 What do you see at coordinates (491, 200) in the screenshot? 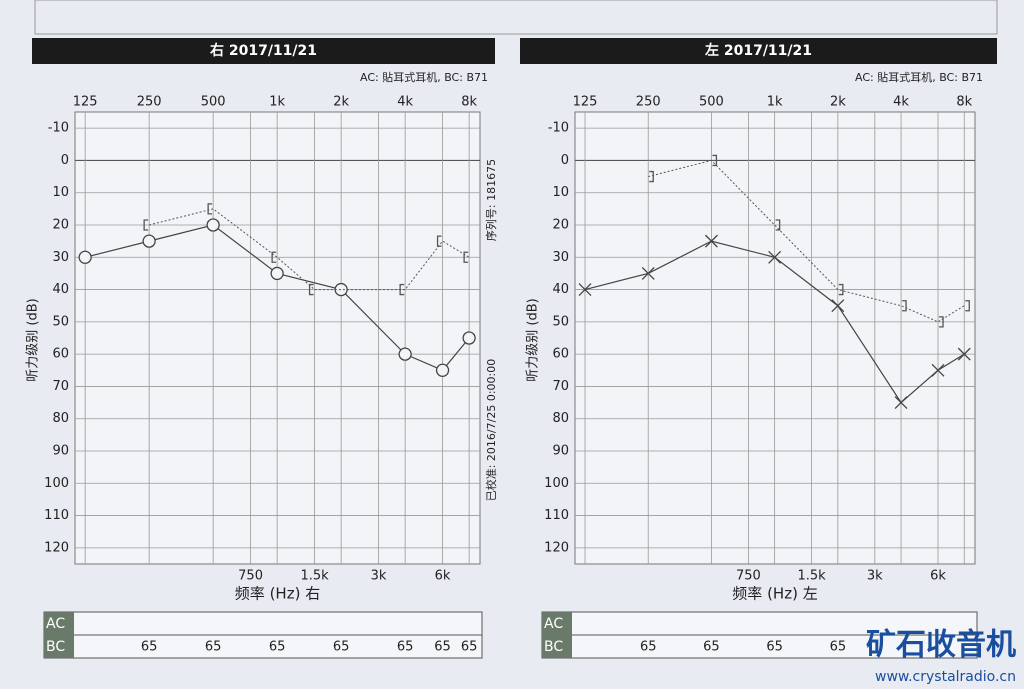
I see `side-note: 序列号: 181675` at bounding box center [491, 200].